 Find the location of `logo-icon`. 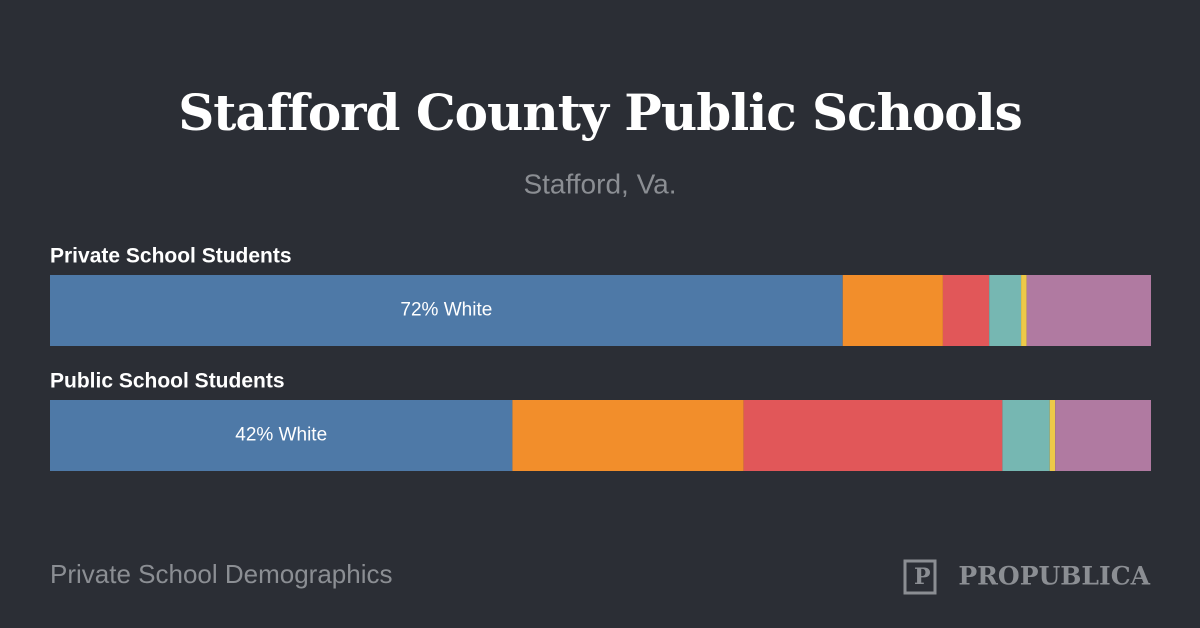

logo-icon is located at coordinates (920, 577).